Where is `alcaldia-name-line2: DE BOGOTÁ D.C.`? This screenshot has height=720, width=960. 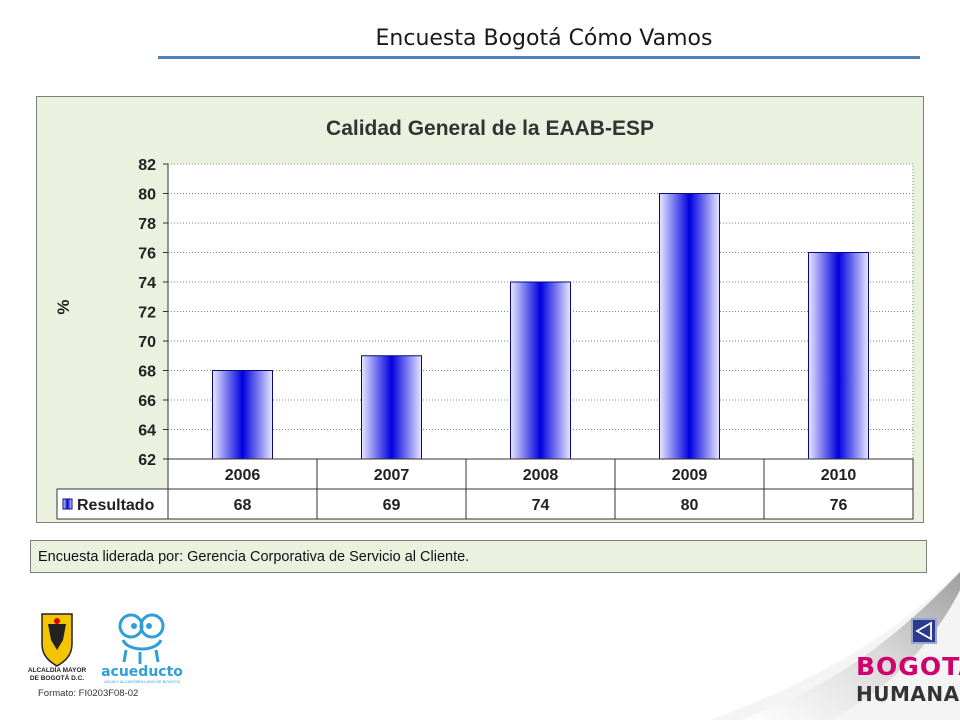 alcaldia-name-line2: DE BOGOTÁ D.C. is located at coordinates (57, 677).